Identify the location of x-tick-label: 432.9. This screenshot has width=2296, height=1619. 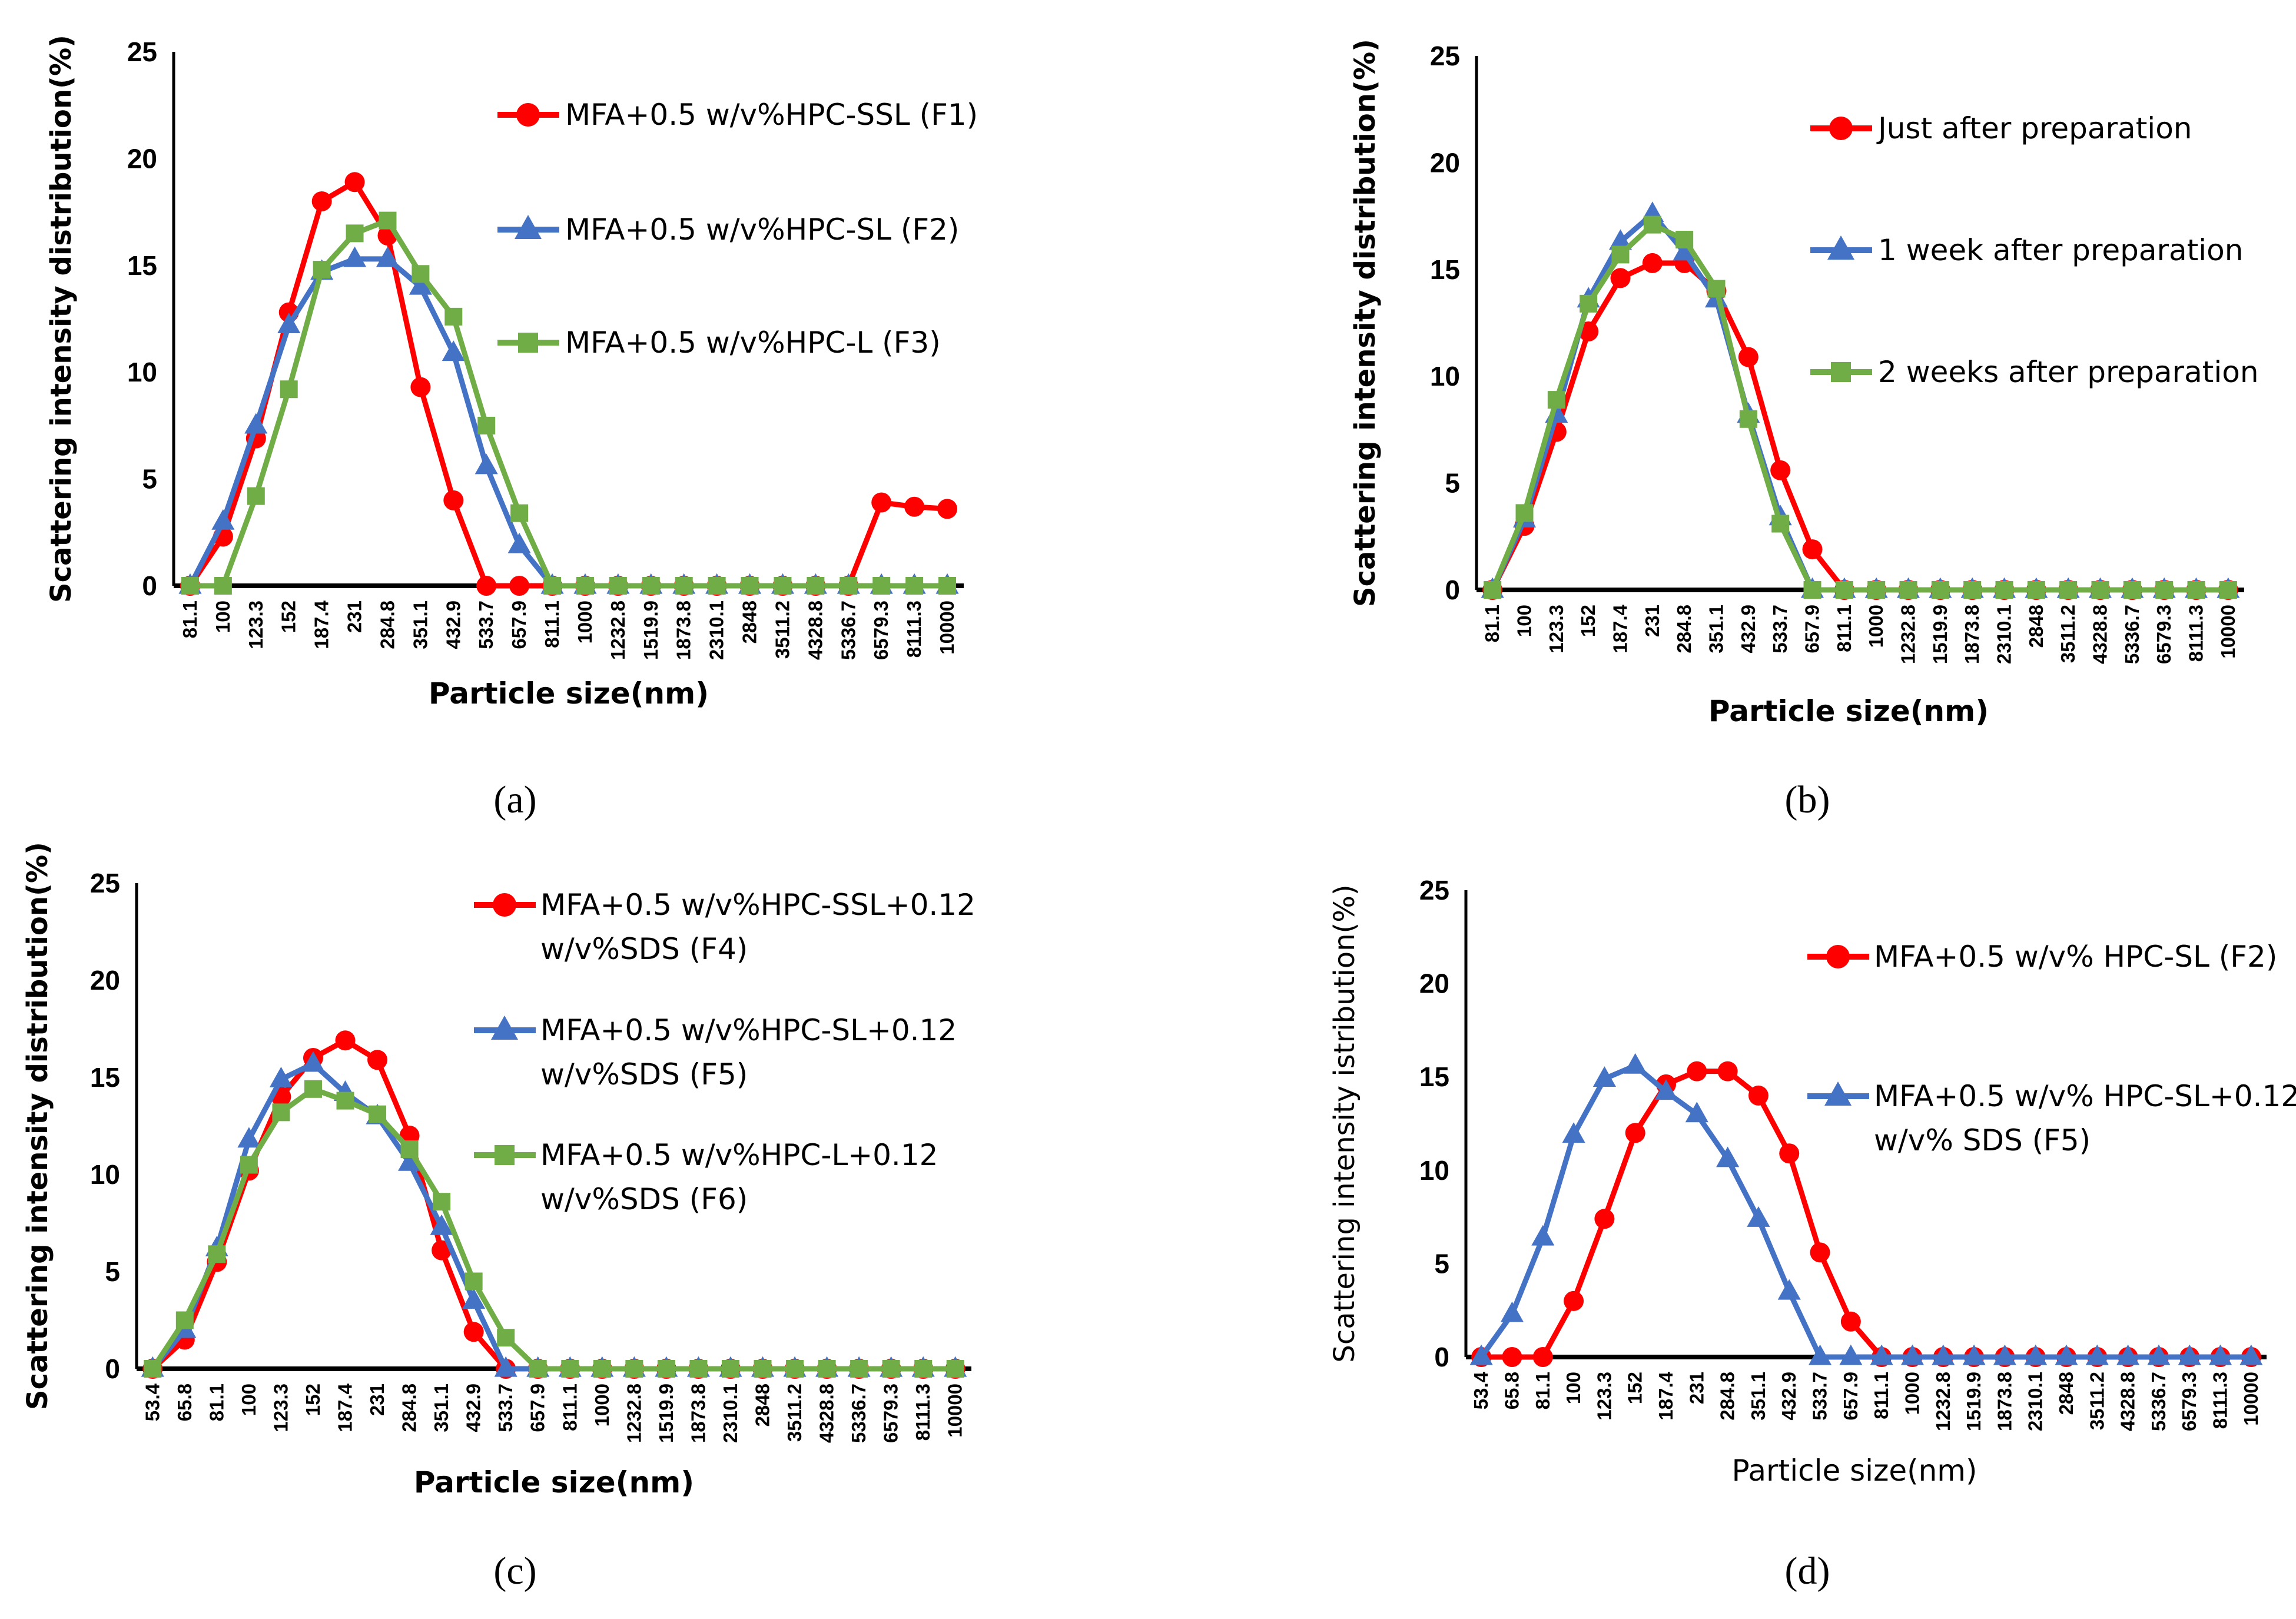
(1748, 629).